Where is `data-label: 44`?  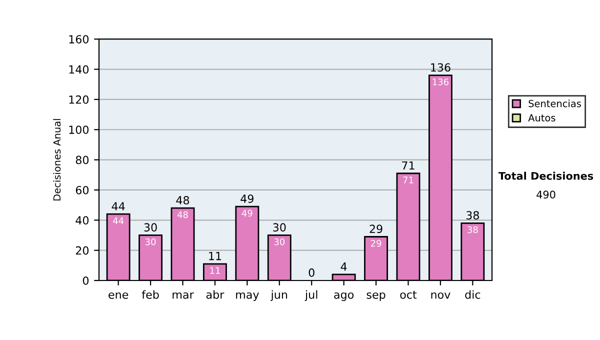 data-label: 44 is located at coordinates (118, 220).